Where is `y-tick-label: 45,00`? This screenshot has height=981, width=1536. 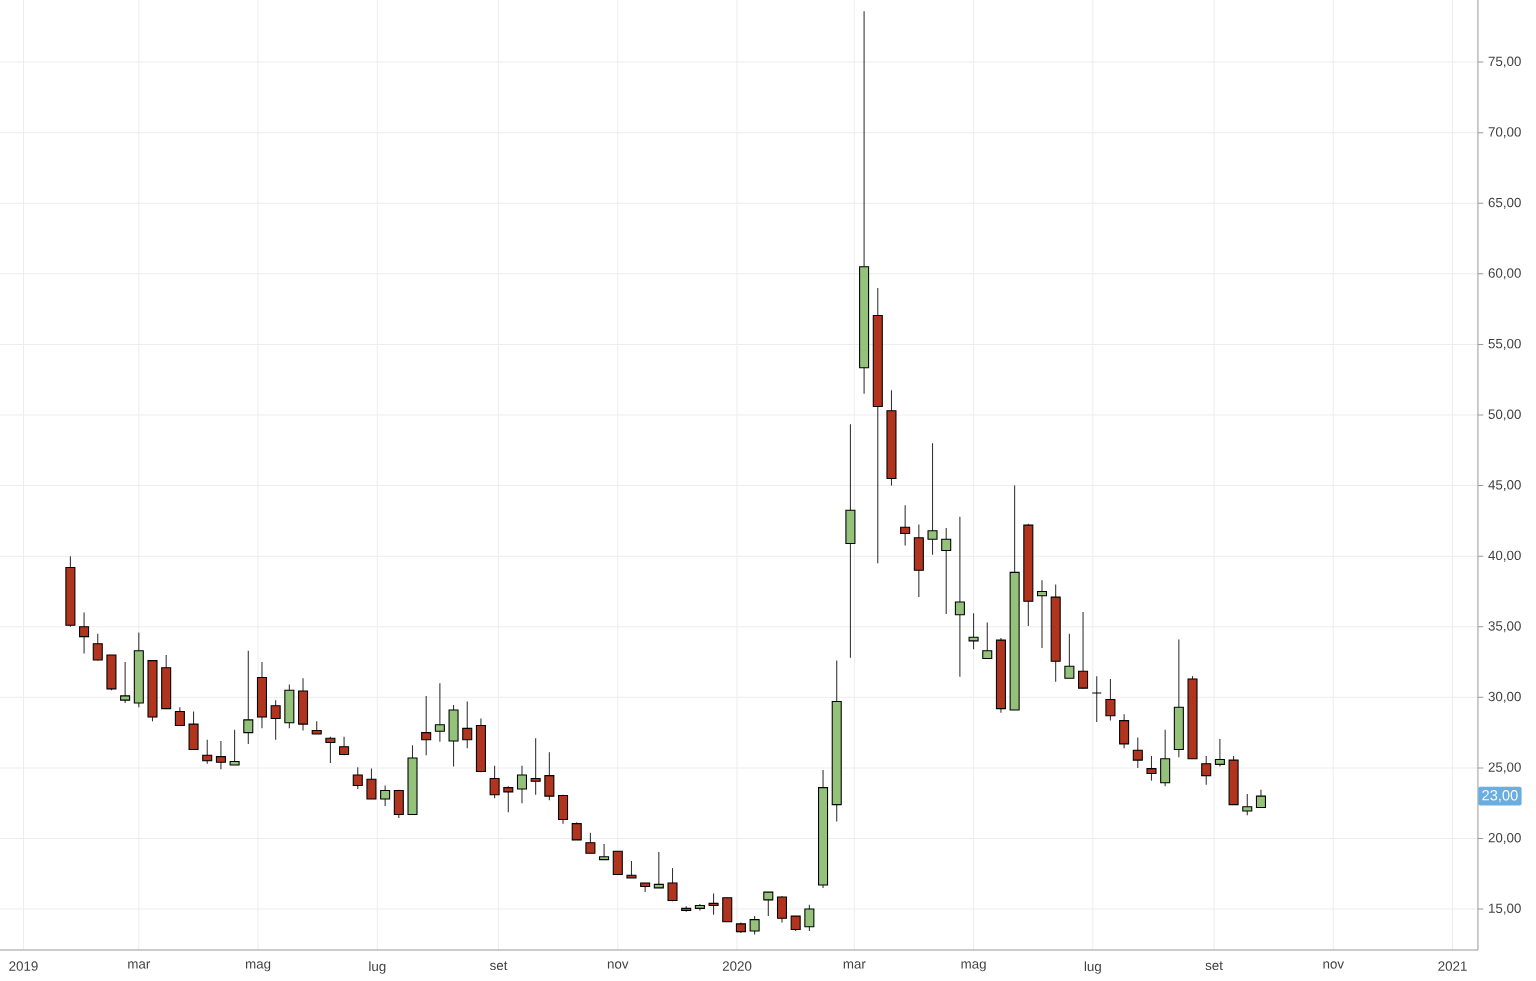 y-tick-label: 45,00 is located at coordinates (1504, 486).